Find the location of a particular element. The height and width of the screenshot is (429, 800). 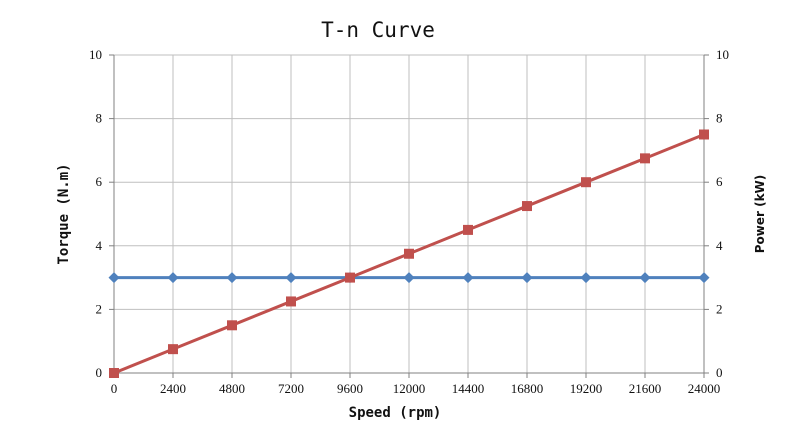

y-left-tick-label: 8 is located at coordinates (99, 118).